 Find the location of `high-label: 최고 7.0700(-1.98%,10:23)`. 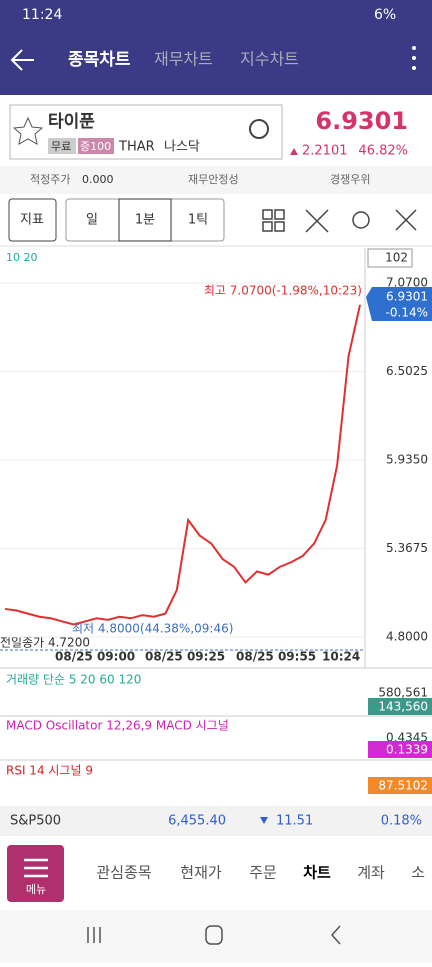

high-label: 최고 7.0700(-1.98%,10:23) is located at coordinates (283, 291).